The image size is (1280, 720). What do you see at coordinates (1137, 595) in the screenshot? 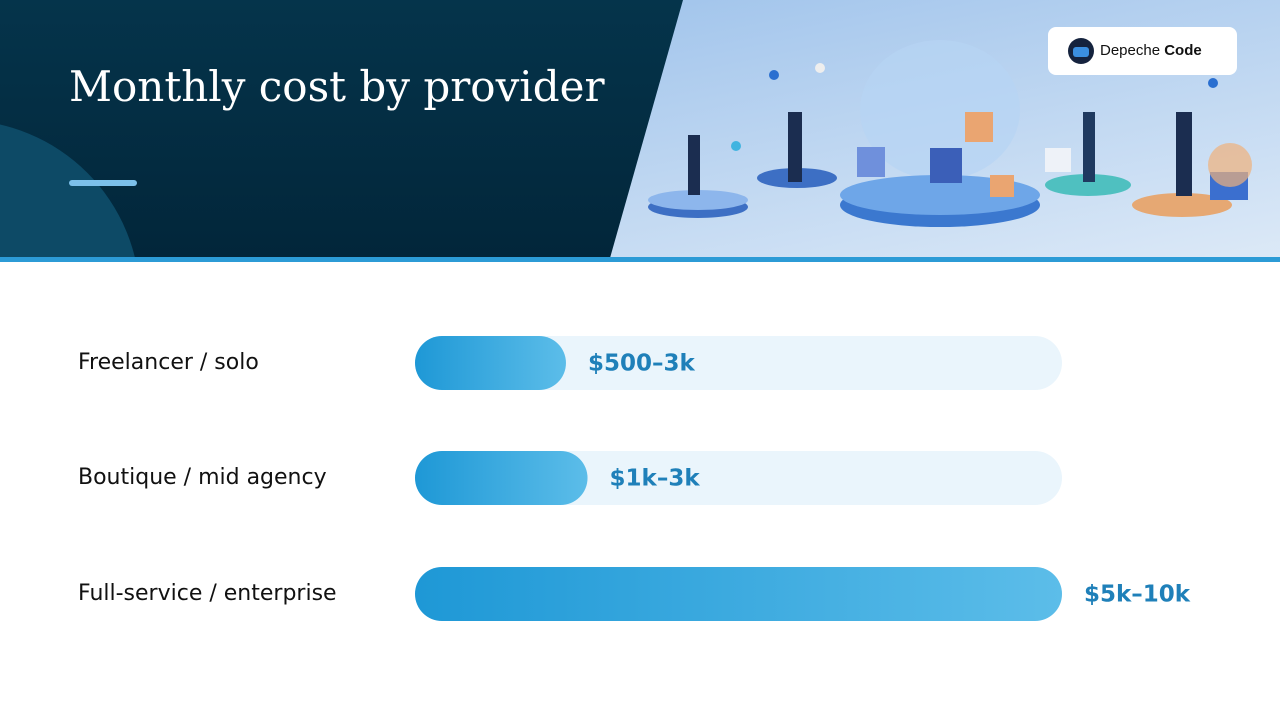
I see `data-label: $5k–10k` at bounding box center [1137, 595].